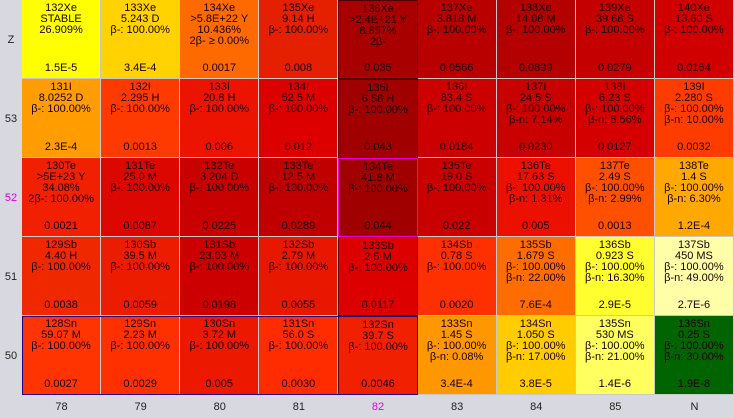  Describe the element at coordinates (456, 87) in the screenshot. I see `cell-text: 136I` at that location.